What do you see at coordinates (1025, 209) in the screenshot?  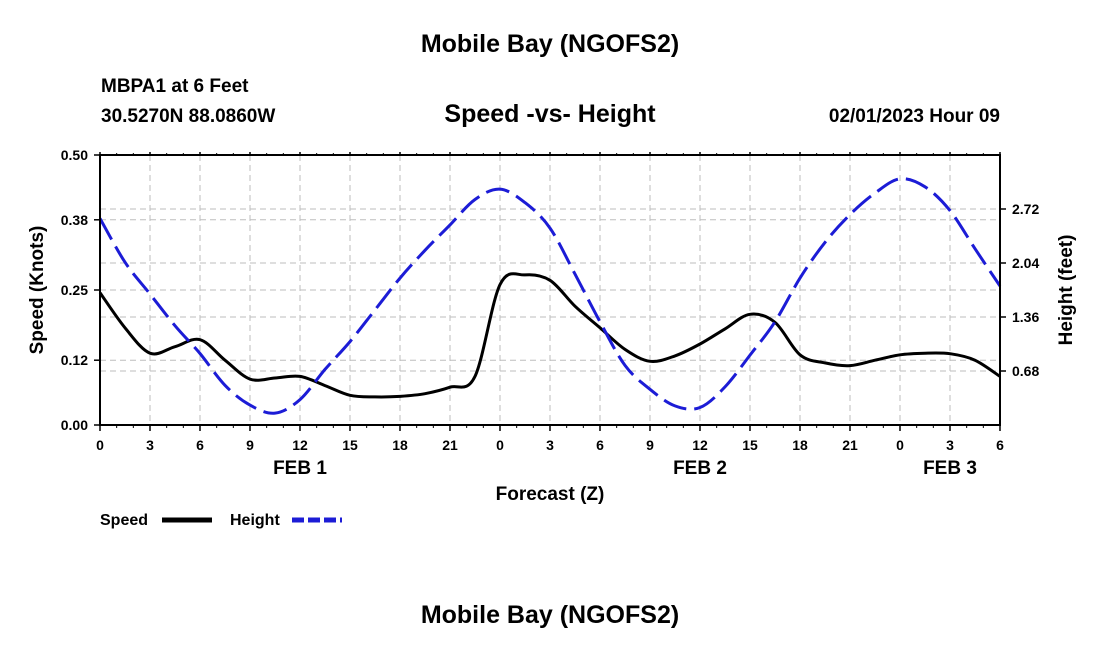 I see `y-tick-label-right: 2.72` at bounding box center [1025, 209].